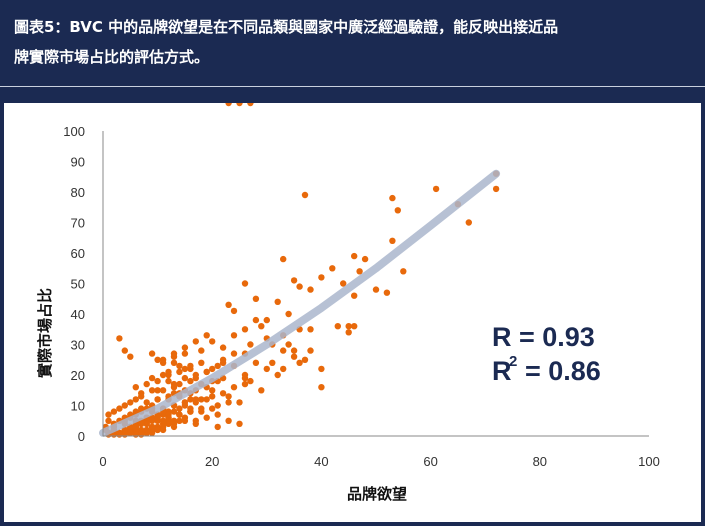 Image resolution: width=705 pixels, height=526 pixels. Describe the element at coordinates (78, 314) in the screenshot. I see `y-tick-label: 40` at that location.